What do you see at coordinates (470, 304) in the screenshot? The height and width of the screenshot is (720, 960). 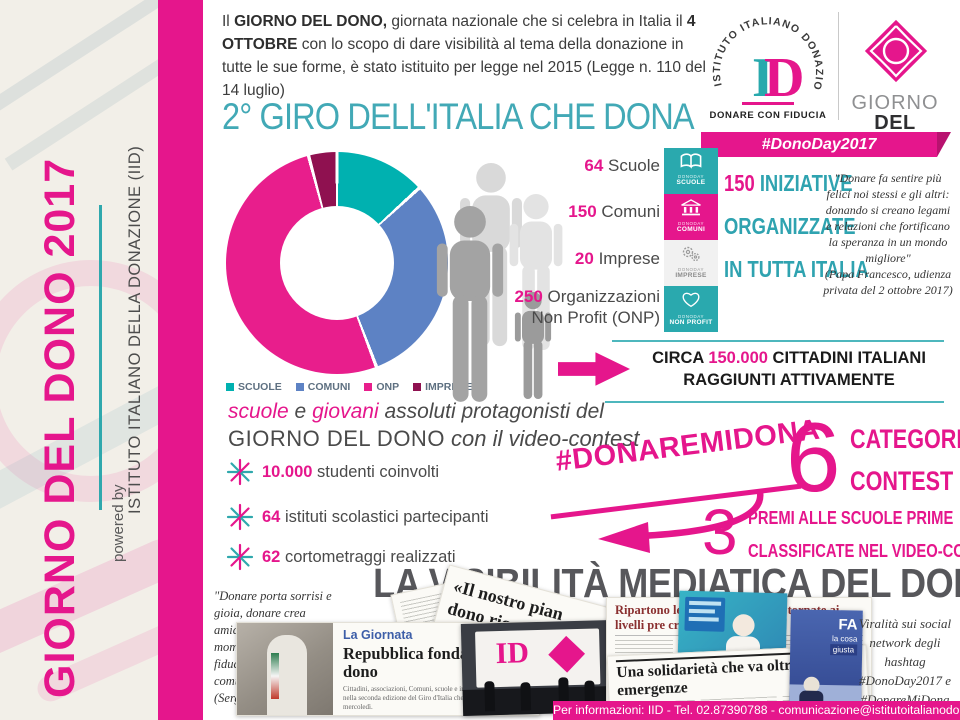 I see `person-silhouette` at bounding box center [470, 304].